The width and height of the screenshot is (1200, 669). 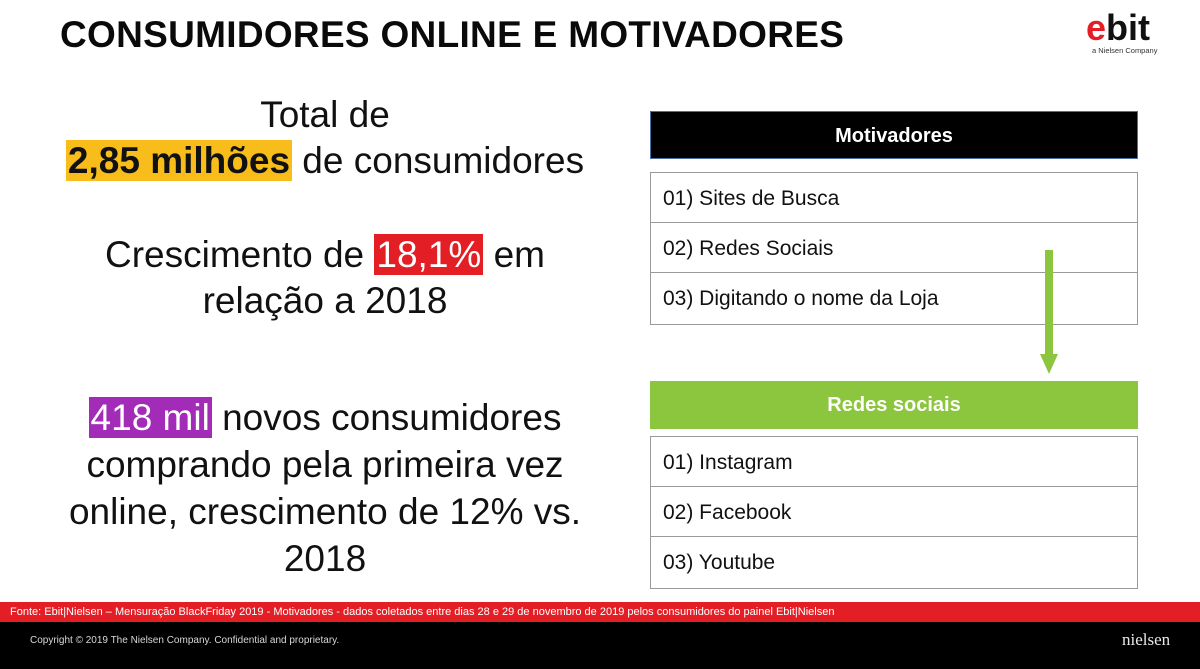 I want to click on new-line2: comprando pela primeira vez, so click(x=325, y=464).